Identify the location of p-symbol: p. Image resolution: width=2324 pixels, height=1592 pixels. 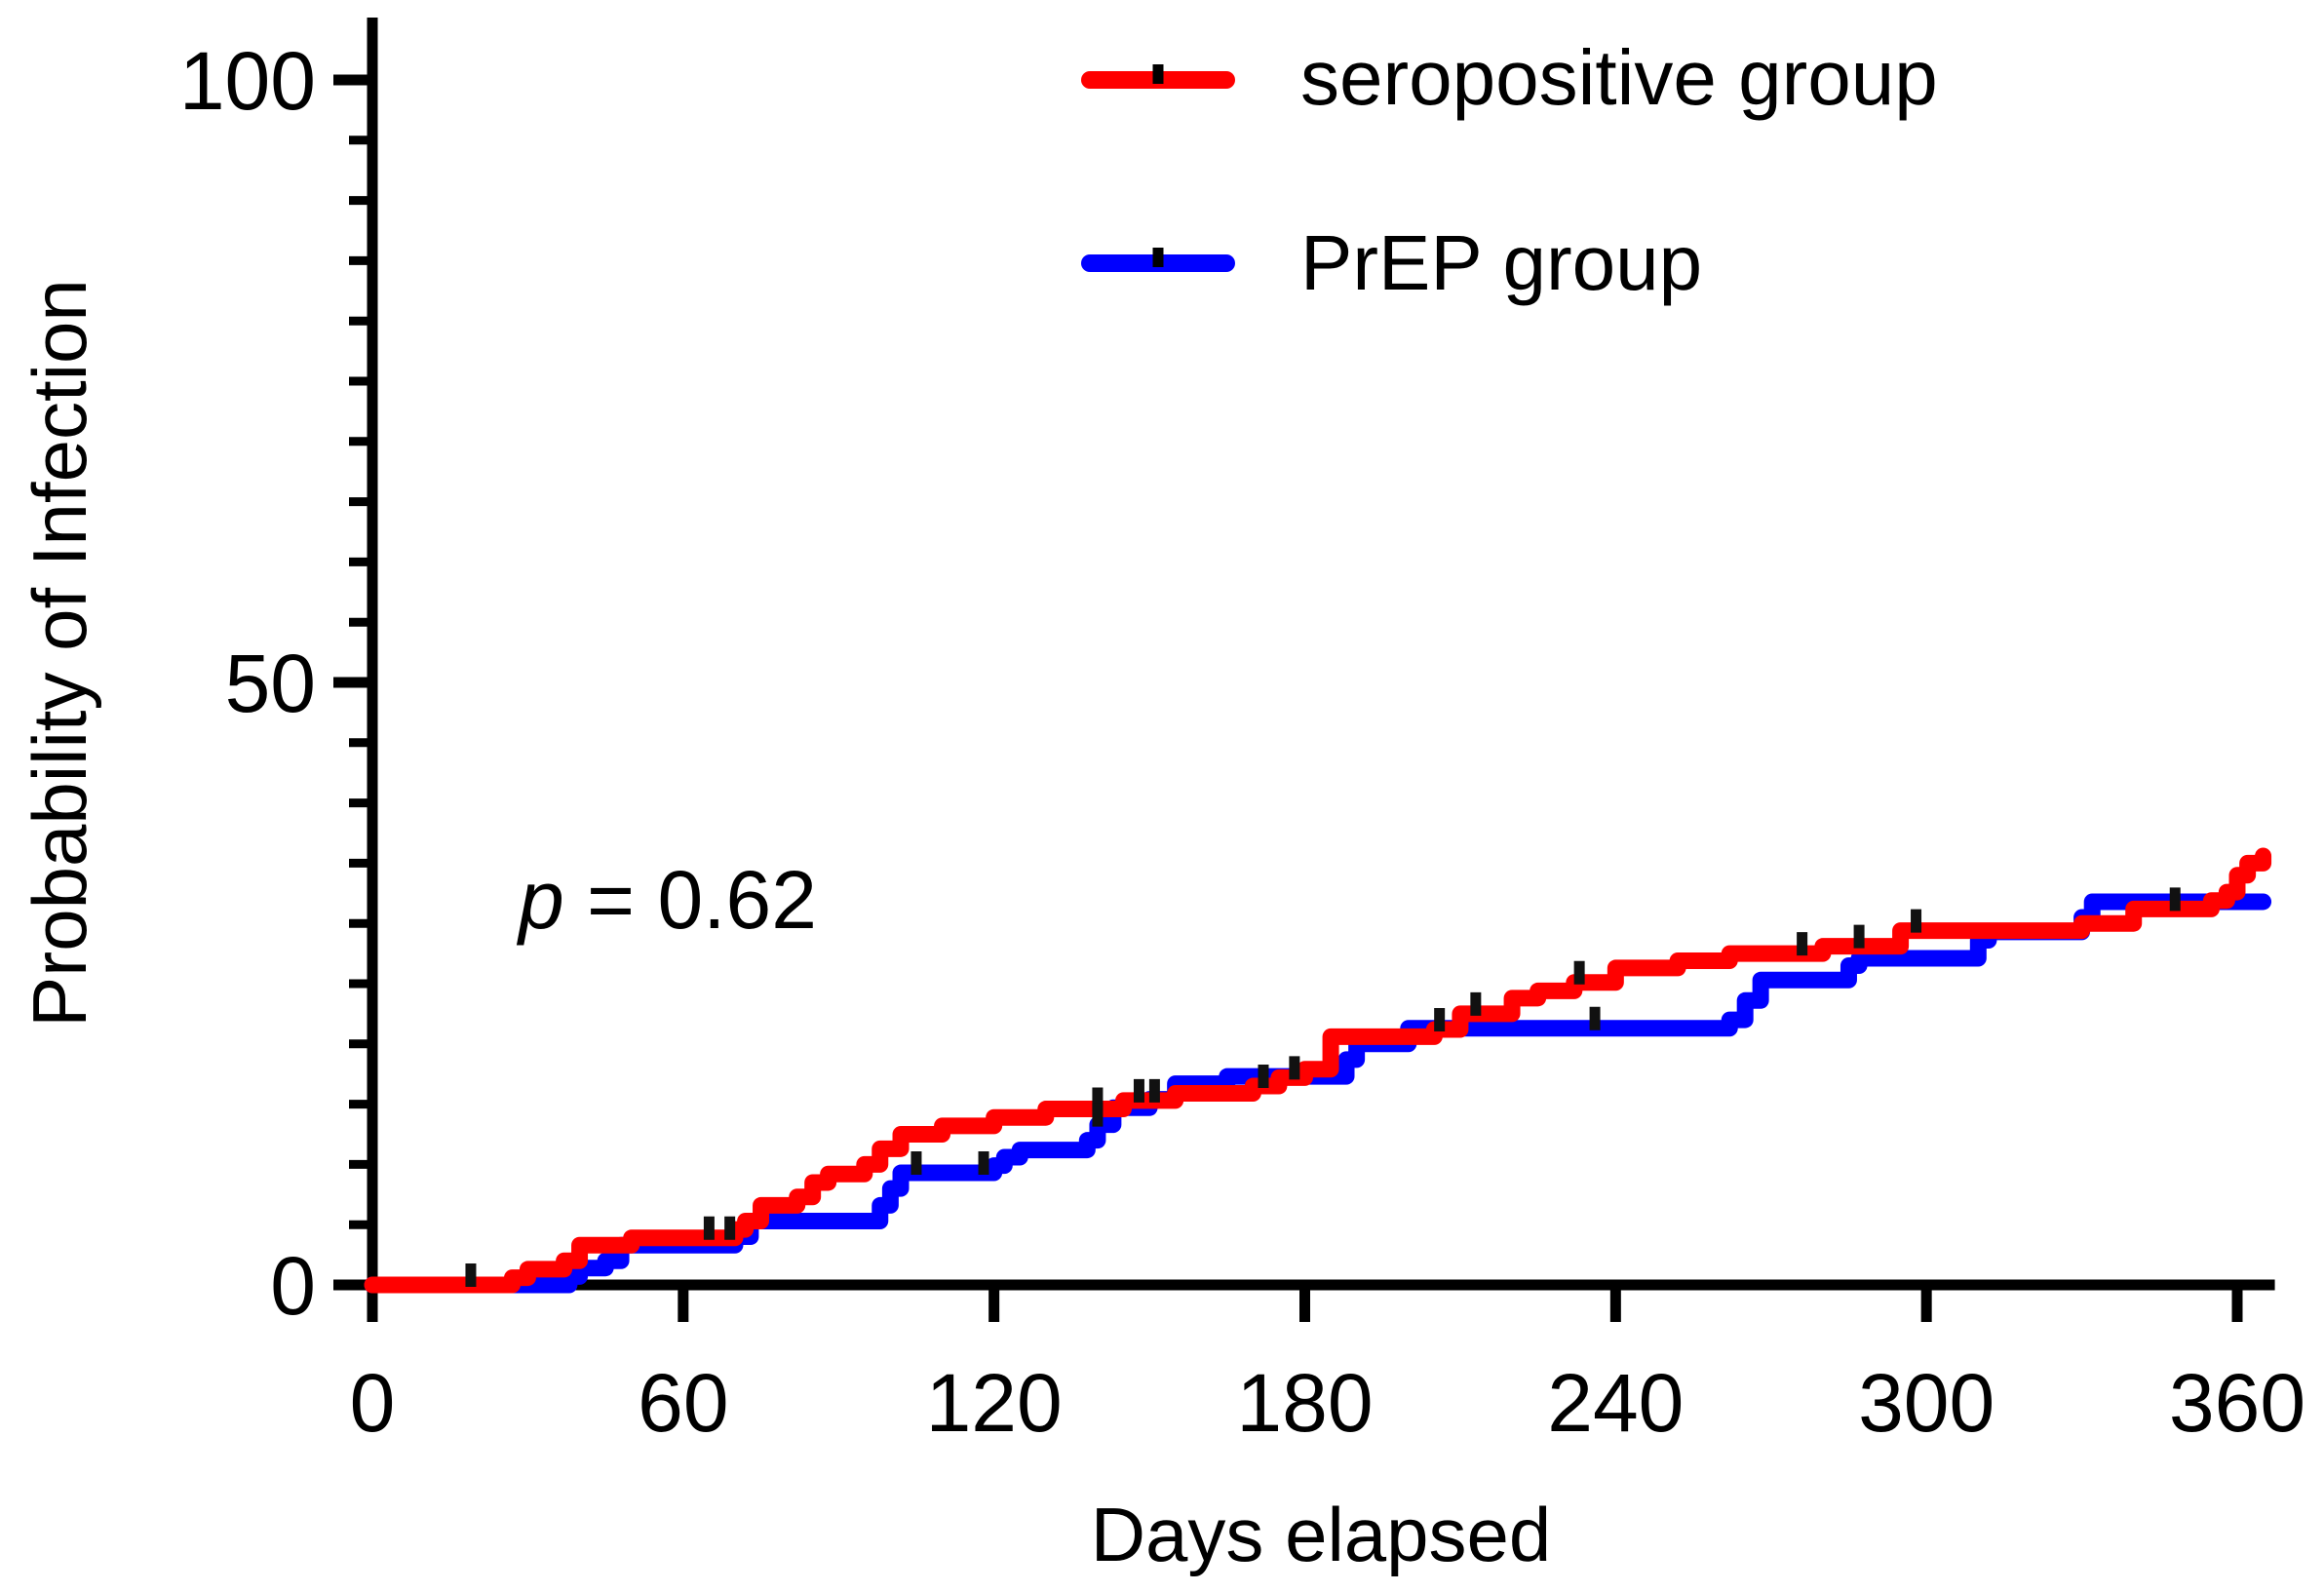
(540, 900).